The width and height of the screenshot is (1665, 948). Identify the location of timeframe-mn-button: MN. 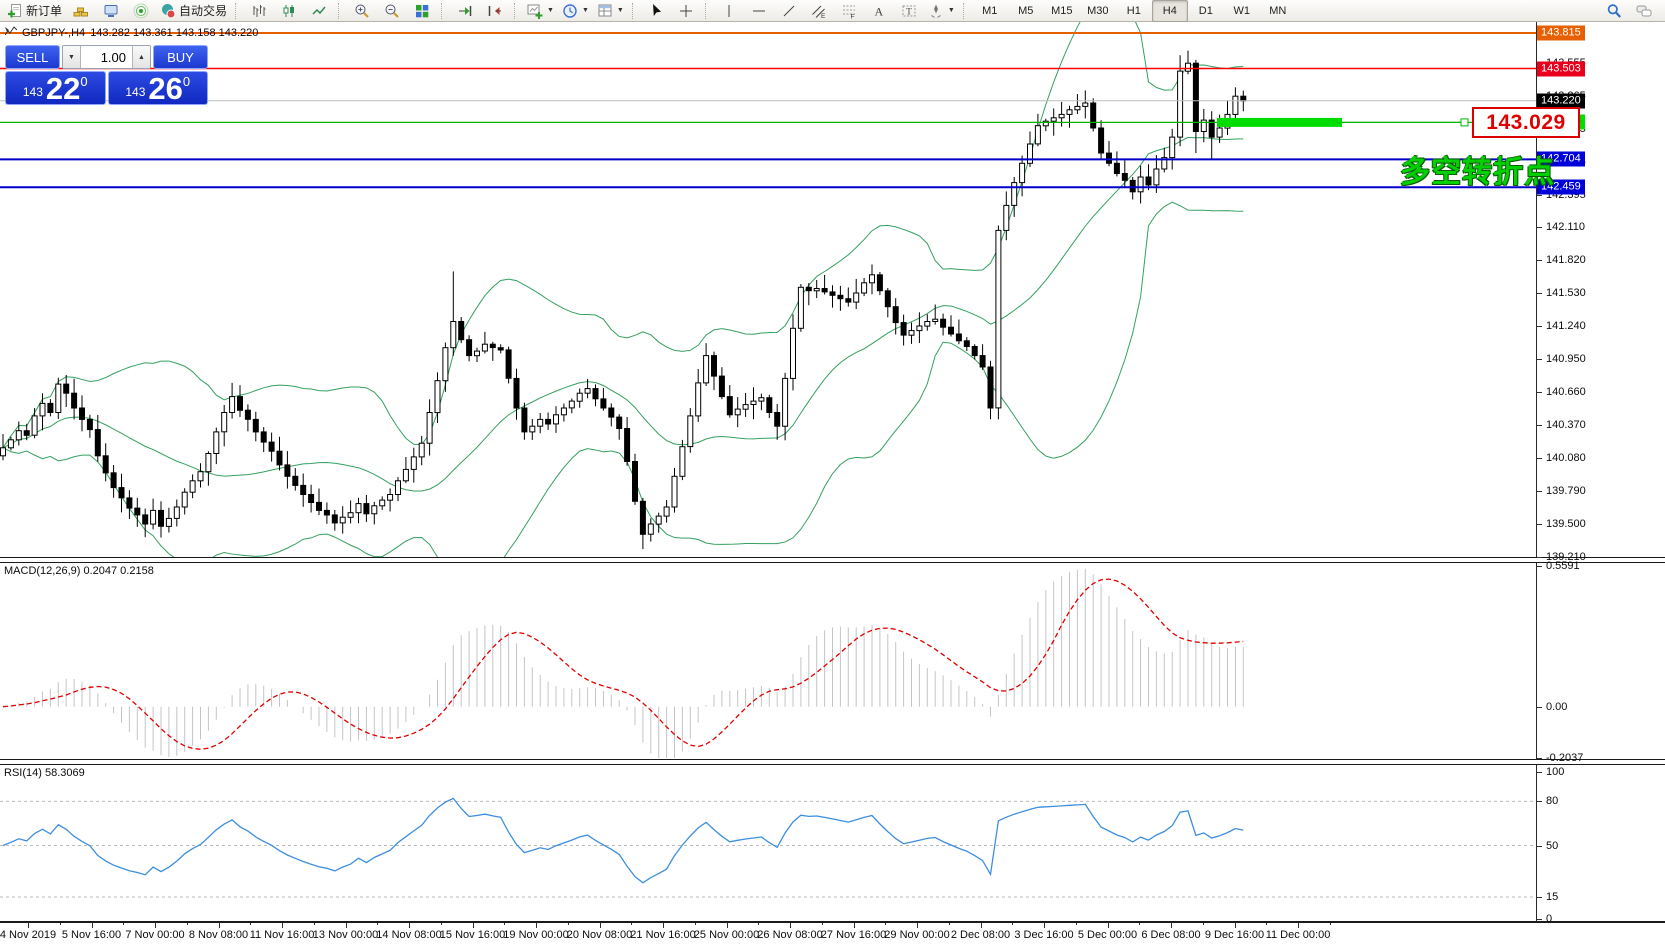
(1278, 10).